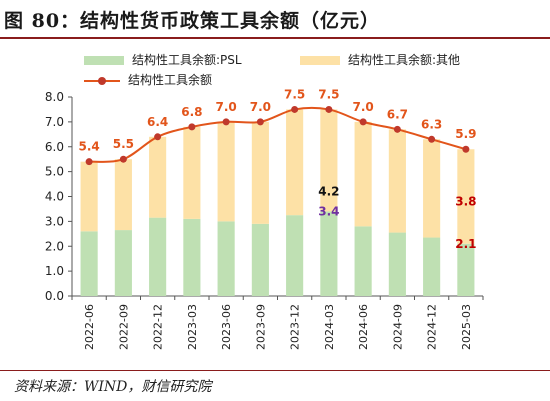  Describe the element at coordinates (278, 134) in the screenshot. I see `total-line` at that location.